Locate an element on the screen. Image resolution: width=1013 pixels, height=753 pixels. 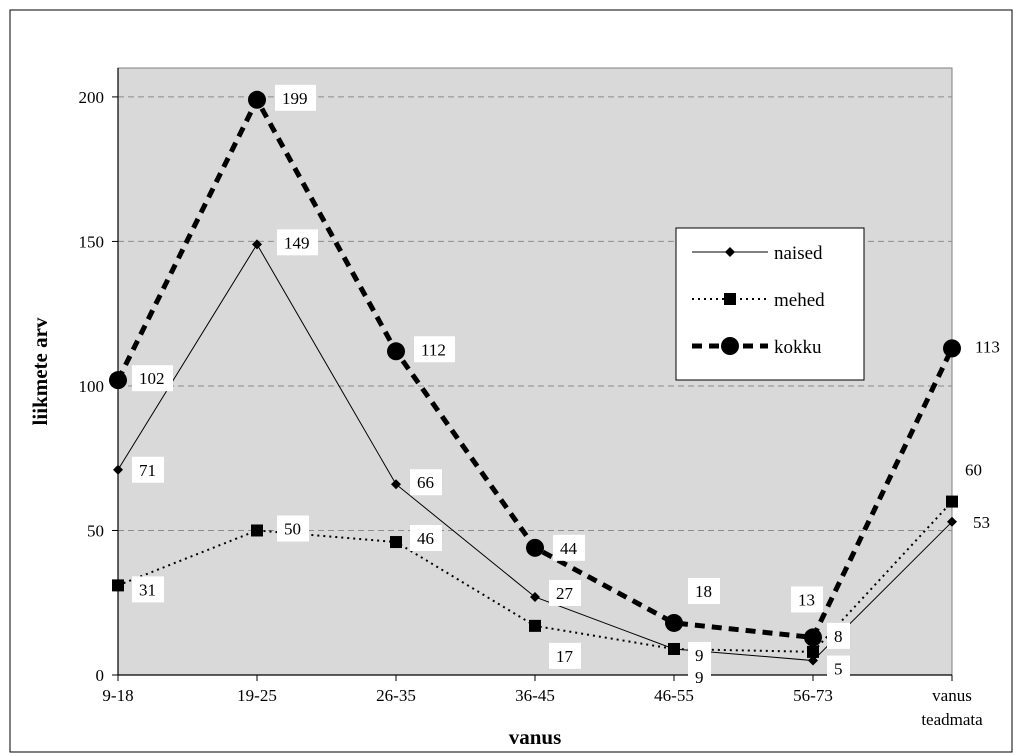
data-label-mehed: 31 is located at coordinates (148, 589).